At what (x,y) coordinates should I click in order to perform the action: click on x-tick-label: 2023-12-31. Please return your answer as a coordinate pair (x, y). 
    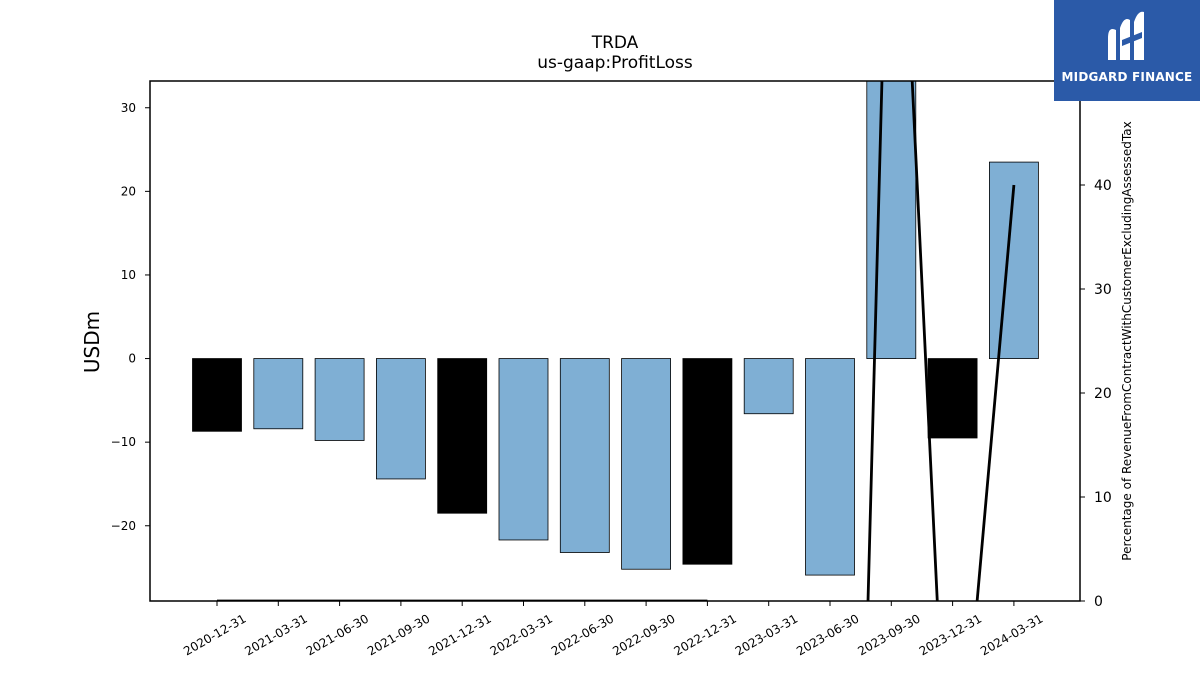
    Looking at the image, I should click on (950, 634).